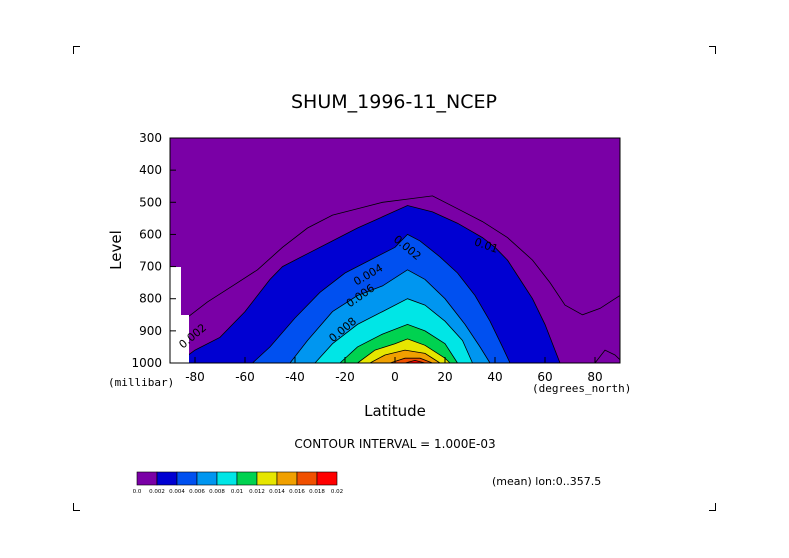 This screenshot has height=558, width=789. I want to click on x-axis-label: Latitude, so click(395, 411).